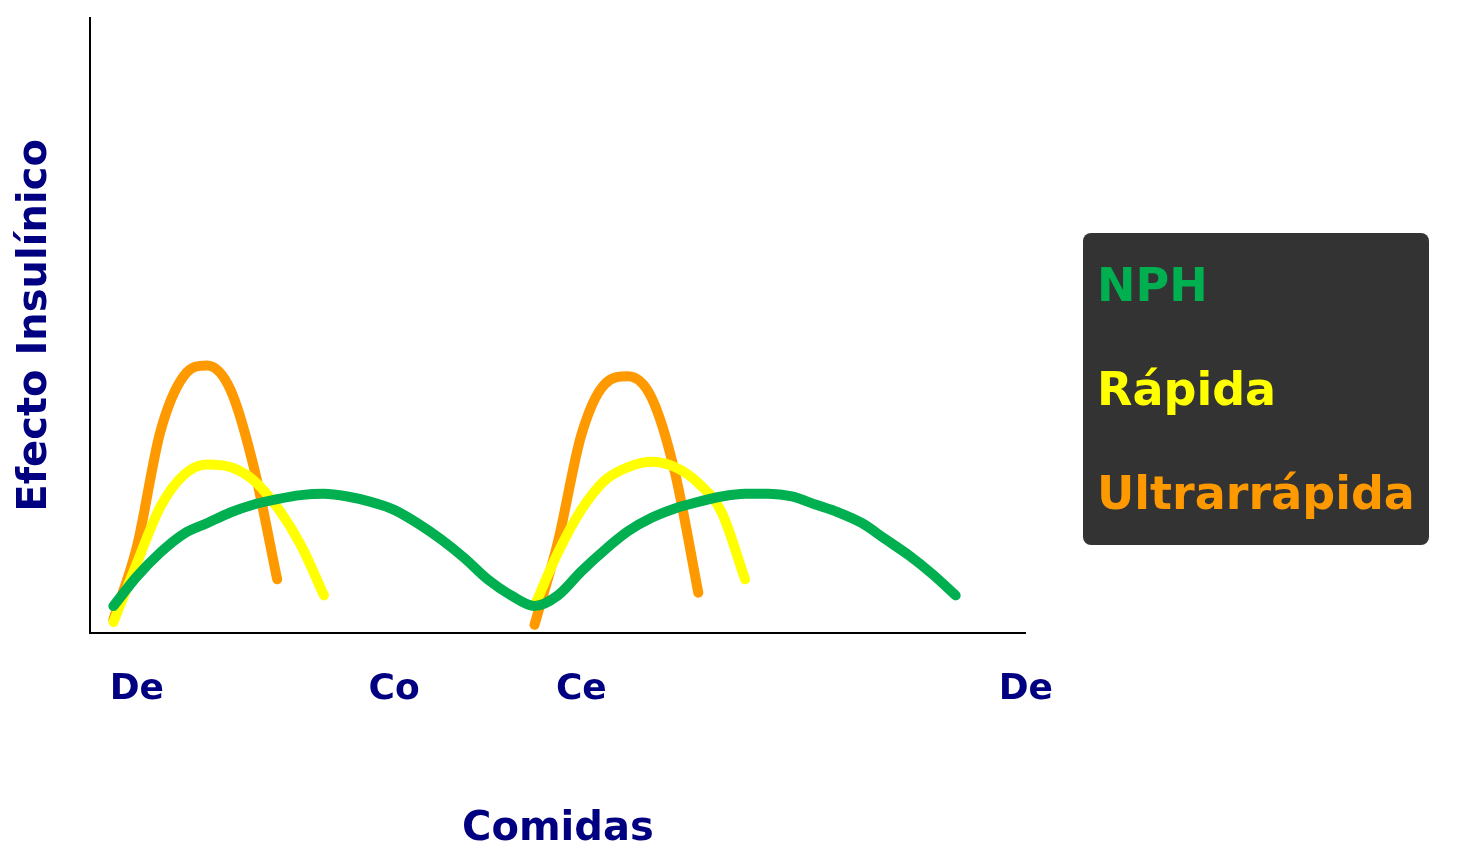 The image size is (1484, 858). I want to click on x-axis-title: Comidas, so click(558, 826).